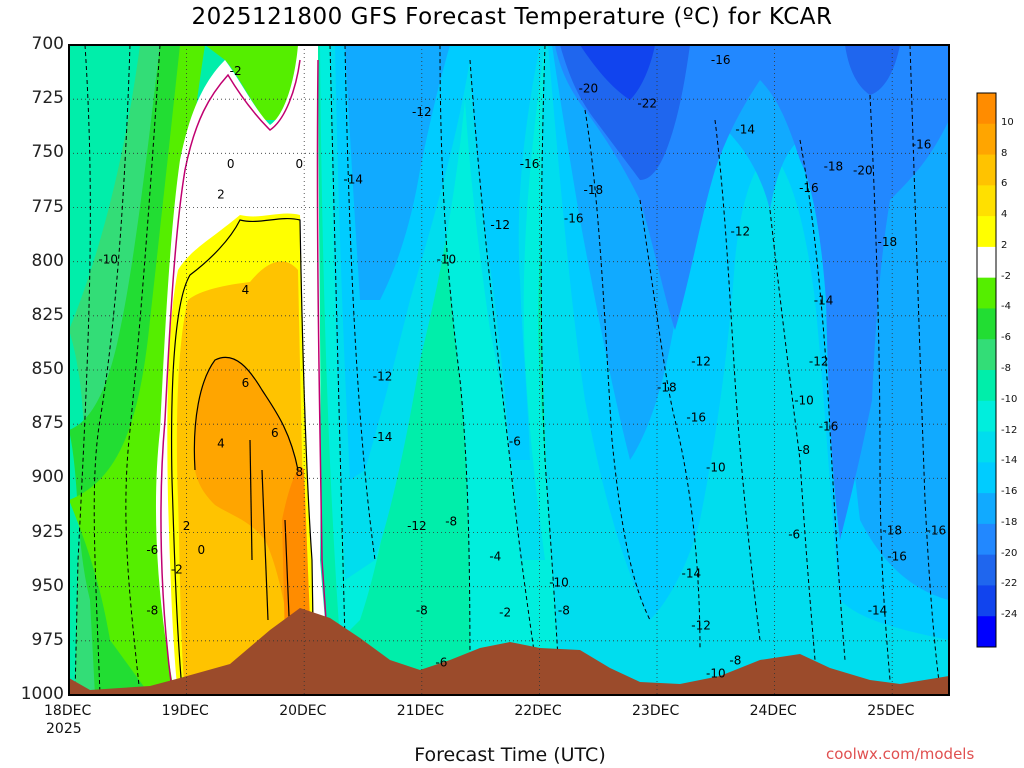  I want to click on contour-label: -22, so click(647, 104).